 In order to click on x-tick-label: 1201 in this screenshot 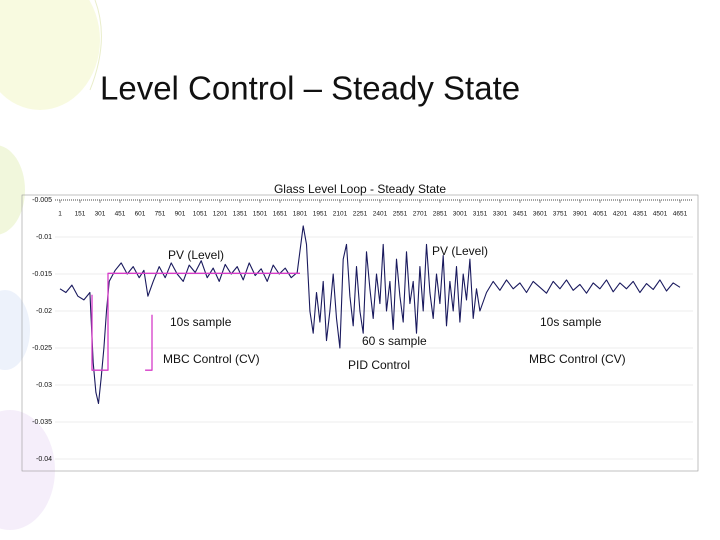, I will do `click(220, 214)`.